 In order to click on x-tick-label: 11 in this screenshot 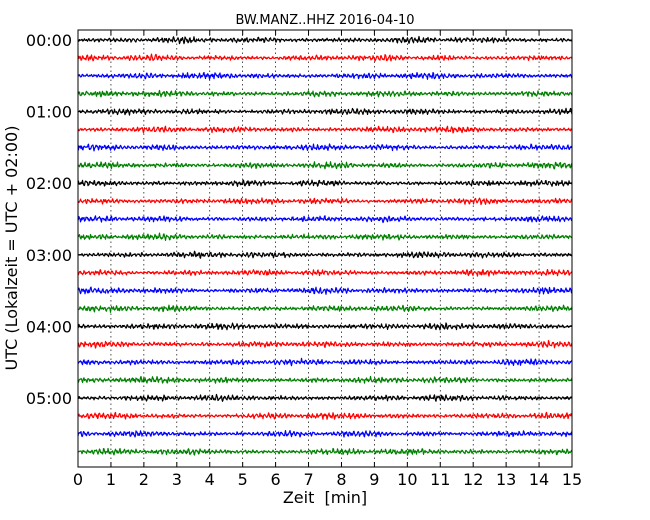, I will do `click(440, 479)`.